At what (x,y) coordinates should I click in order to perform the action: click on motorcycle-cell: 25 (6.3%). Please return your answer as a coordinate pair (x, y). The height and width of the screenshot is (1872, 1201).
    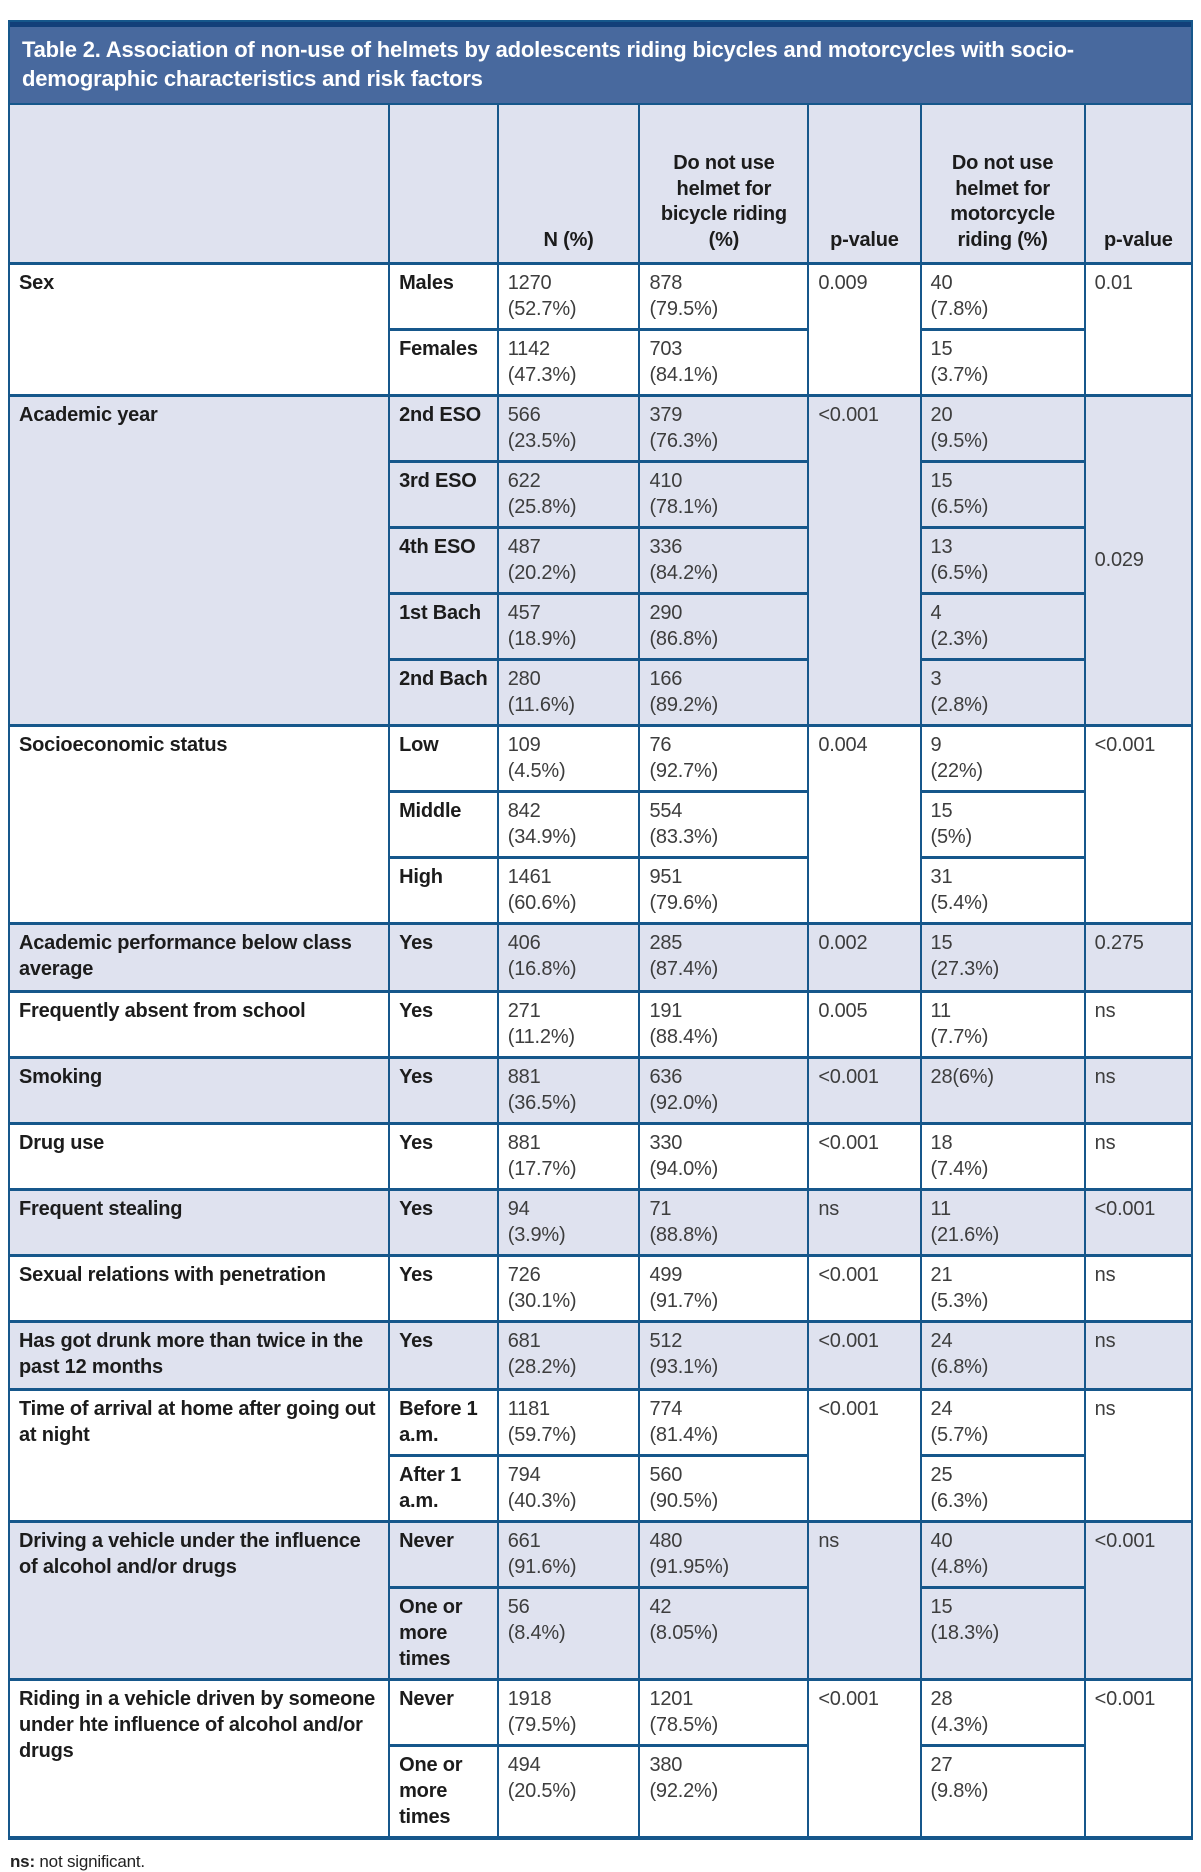
    Looking at the image, I should click on (1003, 1487).